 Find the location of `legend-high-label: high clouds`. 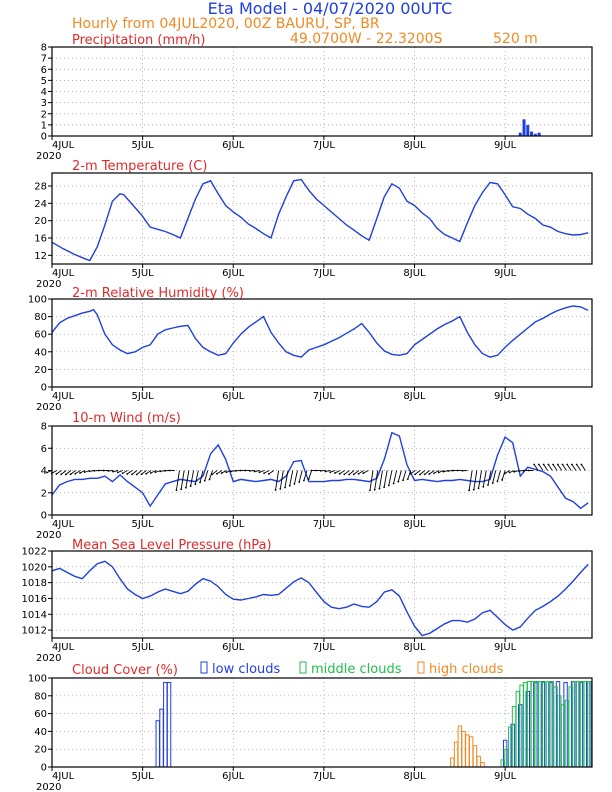

legend-high-label: high clouds is located at coordinates (466, 669).